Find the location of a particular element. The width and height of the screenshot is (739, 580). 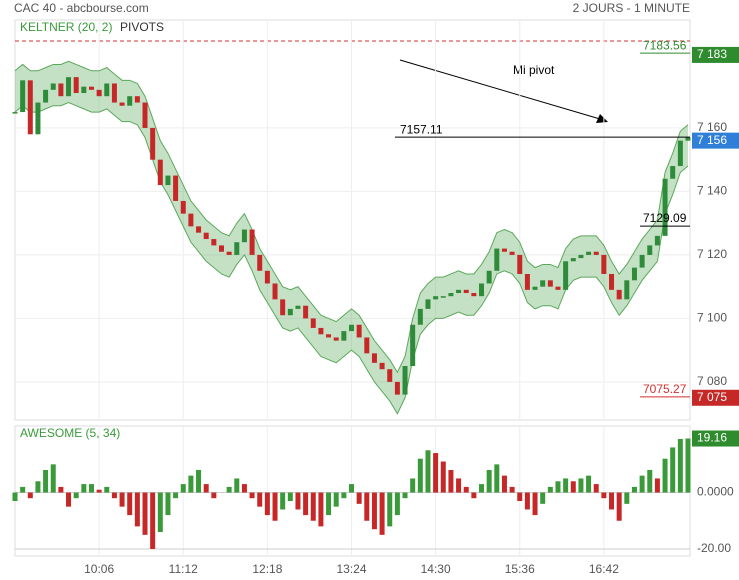

pivot-label: 7157.11 is located at coordinates (421, 129).